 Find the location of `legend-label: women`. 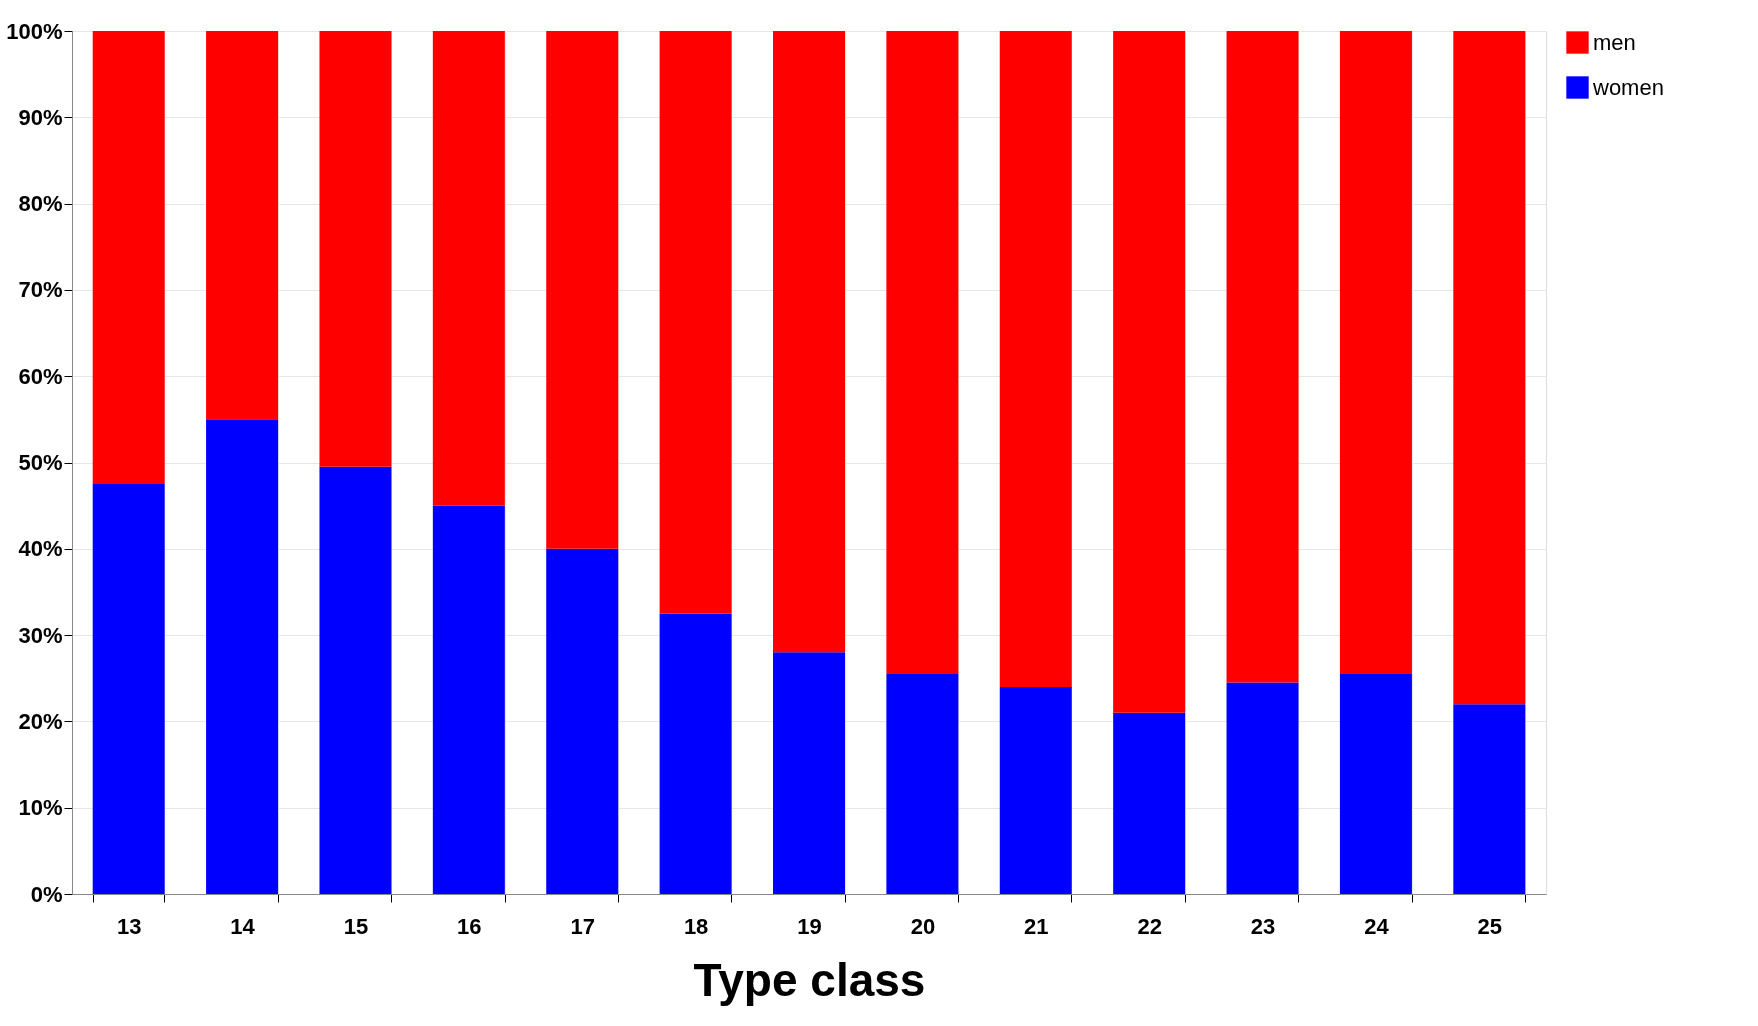

legend-label: women is located at coordinates (1628, 87).